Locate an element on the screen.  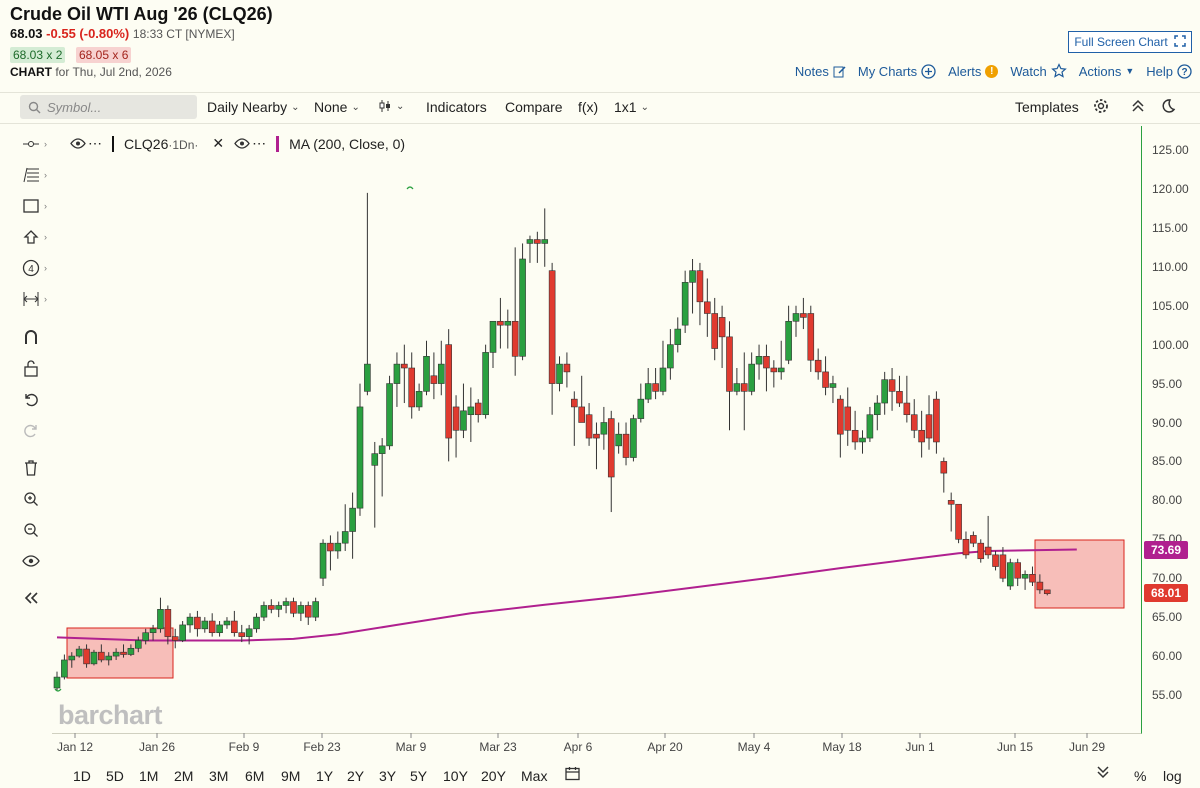
undo-icon is located at coordinates (31, 399).